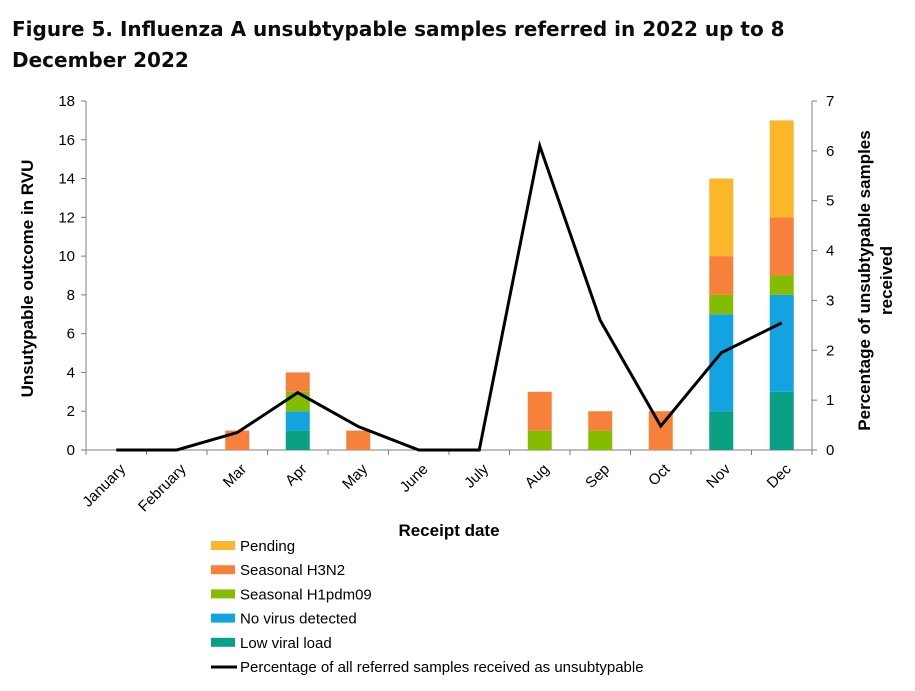 Image resolution: width=915 pixels, height=691 pixels. Describe the element at coordinates (830, 350) in the screenshot. I see `right-tick-label: 2` at that location.